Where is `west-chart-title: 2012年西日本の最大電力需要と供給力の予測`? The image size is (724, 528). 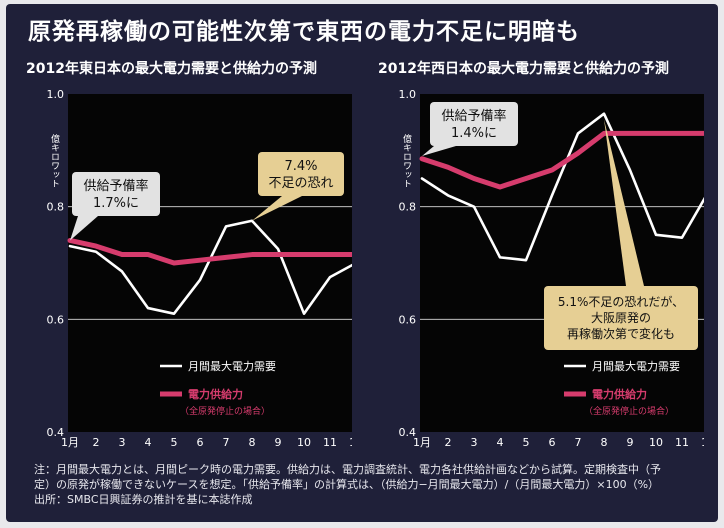 west-chart-title: 2012年西日本の最大電力需要と供給力の予測 is located at coordinates (523, 69).